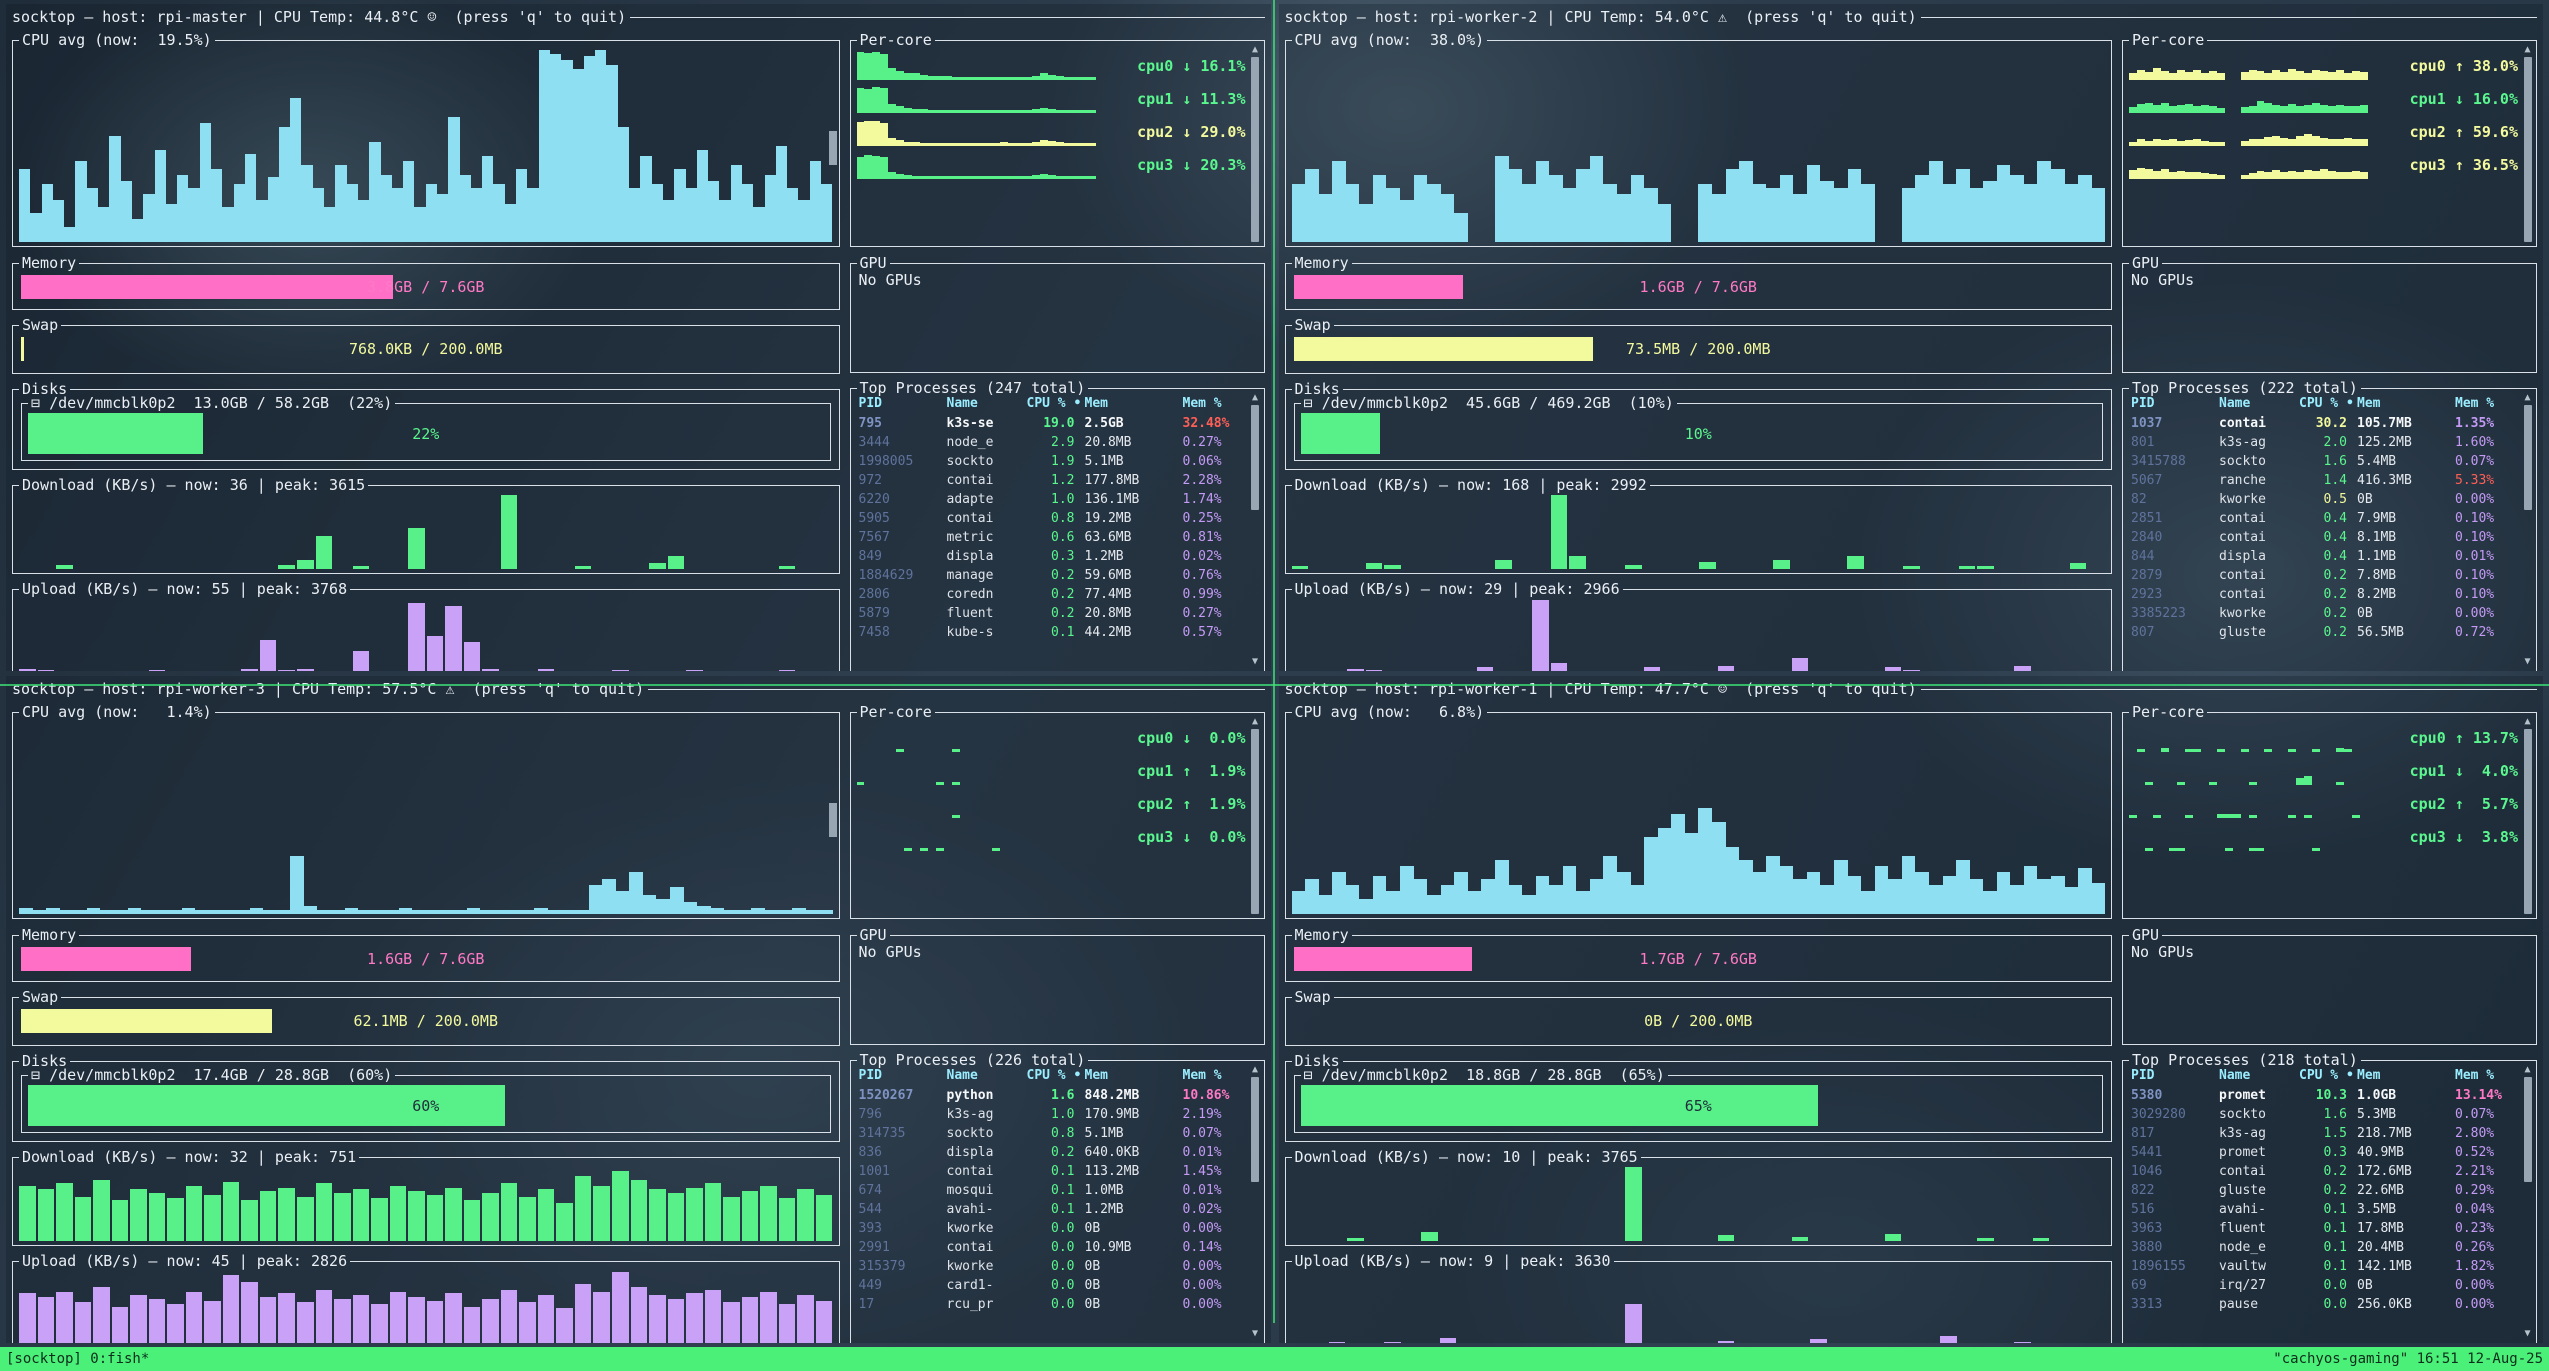  Describe the element at coordinates (78, 1359) in the screenshot. I see `tmux-window-list: [socktop] 0:fish*` at that location.